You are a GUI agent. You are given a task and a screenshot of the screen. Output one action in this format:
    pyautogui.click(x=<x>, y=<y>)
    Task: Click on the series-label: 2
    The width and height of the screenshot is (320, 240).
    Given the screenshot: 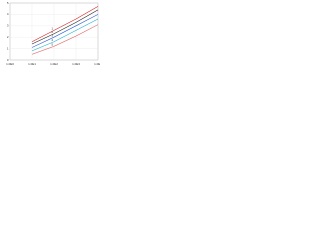 What is the action you would take?
    pyautogui.click(x=52, y=32)
    